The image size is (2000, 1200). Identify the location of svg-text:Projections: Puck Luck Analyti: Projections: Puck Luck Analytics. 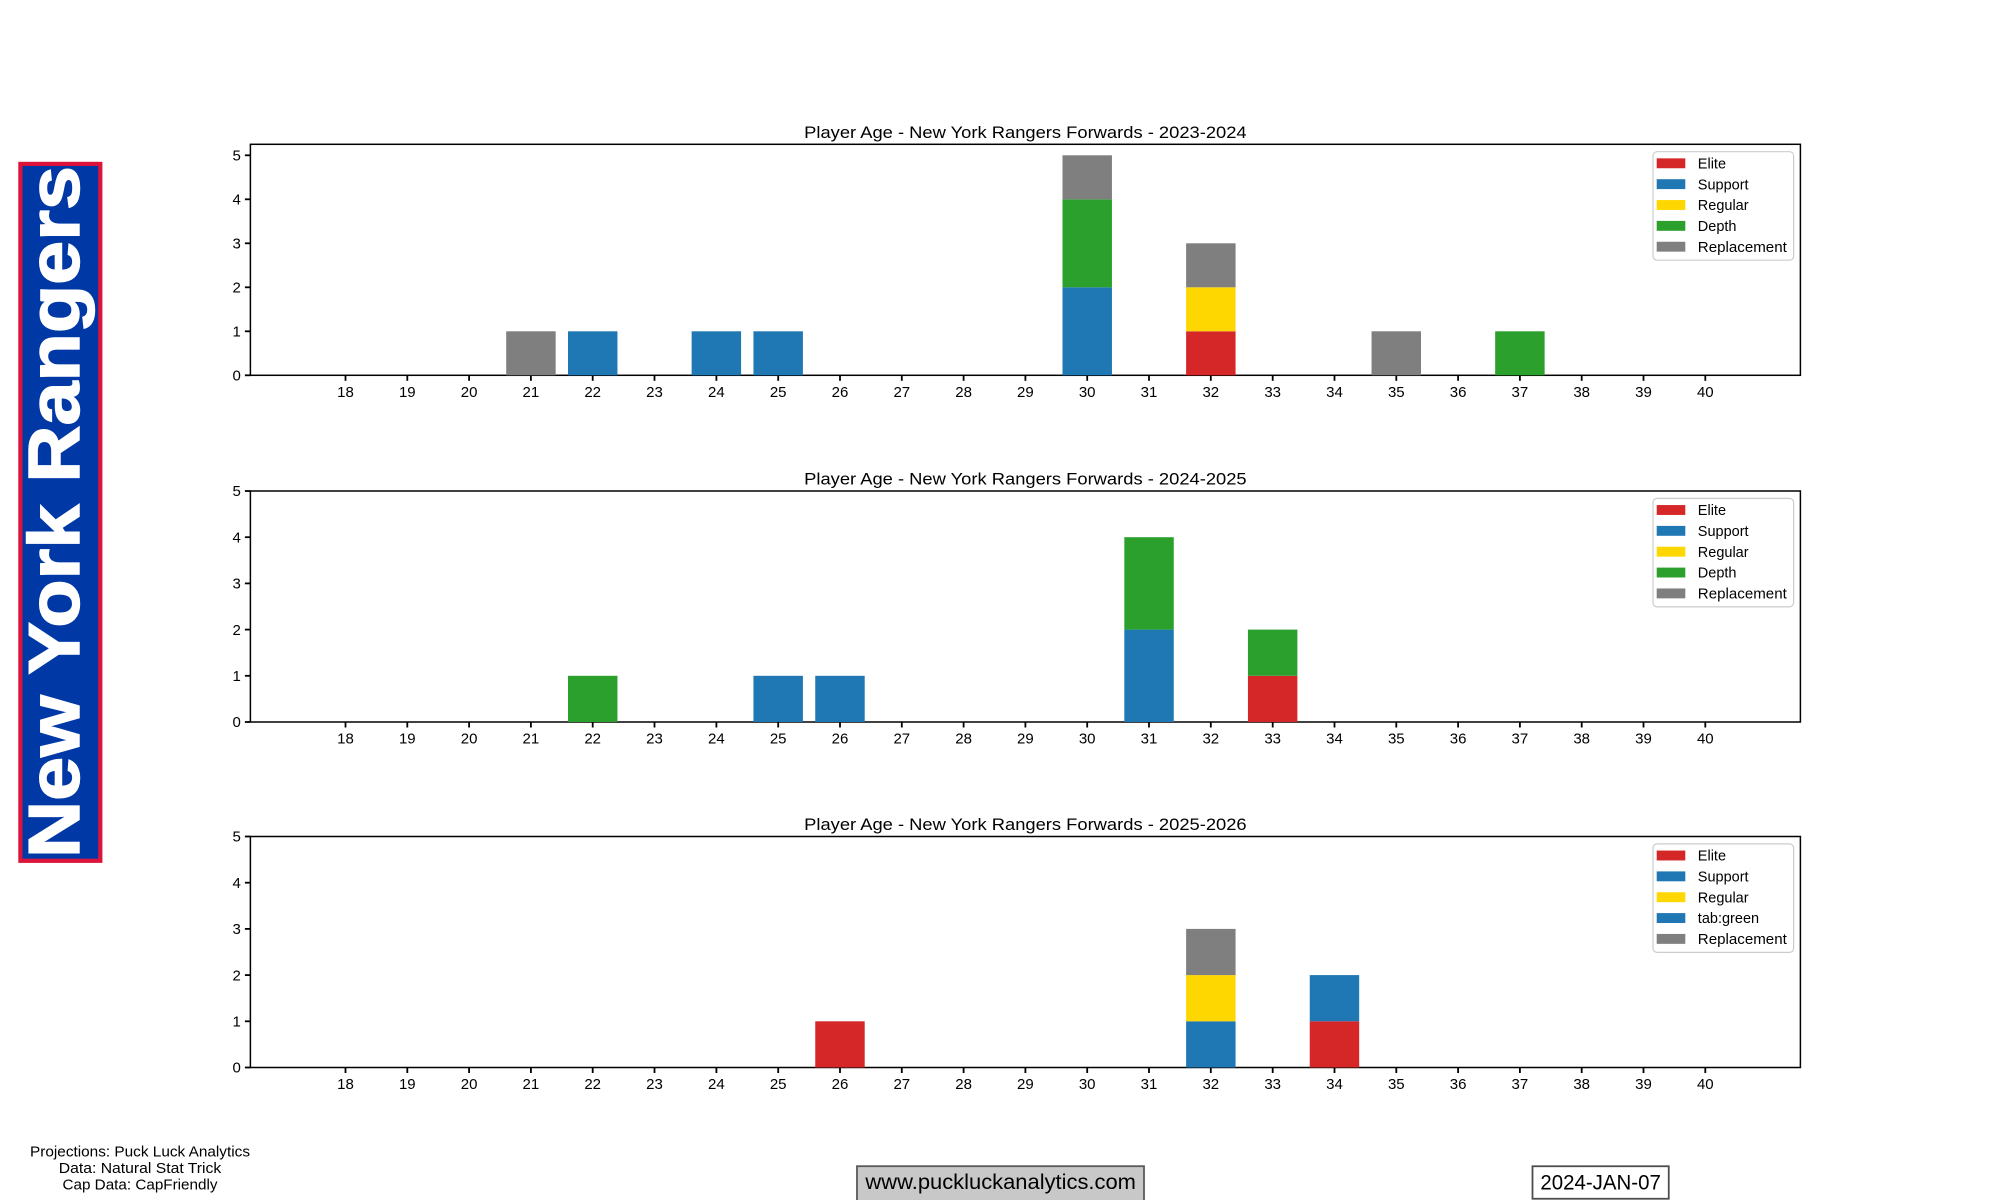
(140, 1152).